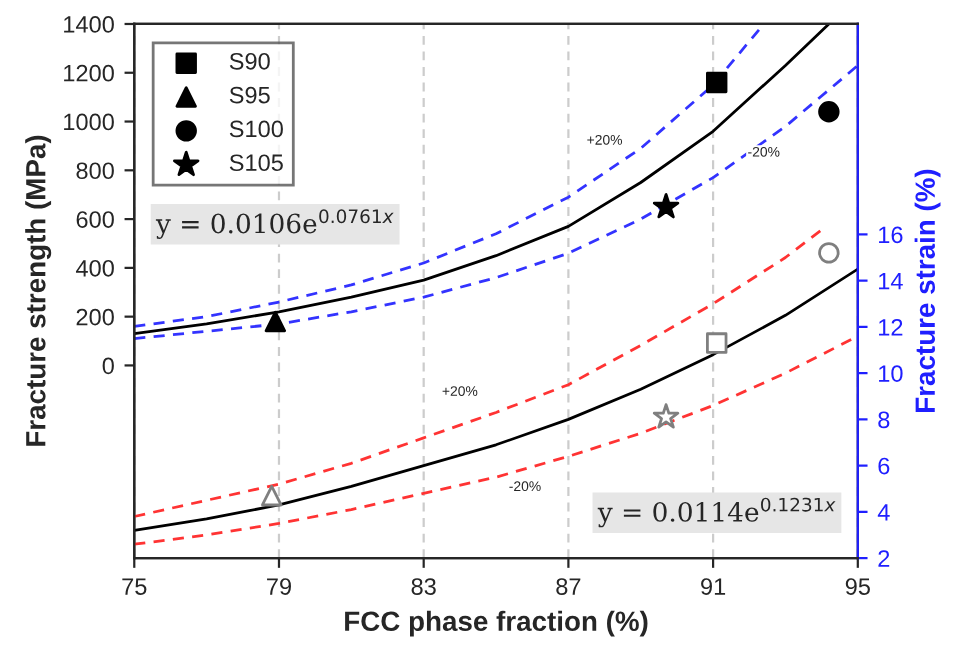  Describe the element at coordinates (279, 586) in the screenshot. I see `x-tick-label: 79` at that location.